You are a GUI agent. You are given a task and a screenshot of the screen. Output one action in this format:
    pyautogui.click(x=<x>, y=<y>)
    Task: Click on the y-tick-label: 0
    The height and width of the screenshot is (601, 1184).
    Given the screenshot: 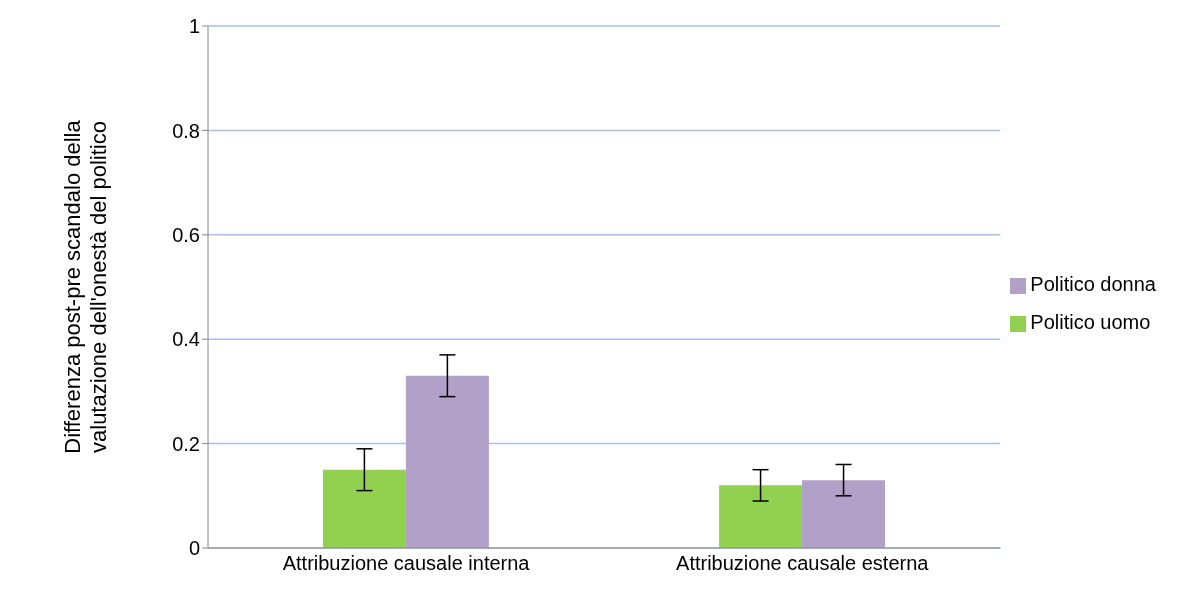 What is the action you would take?
    pyautogui.click(x=194, y=548)
    